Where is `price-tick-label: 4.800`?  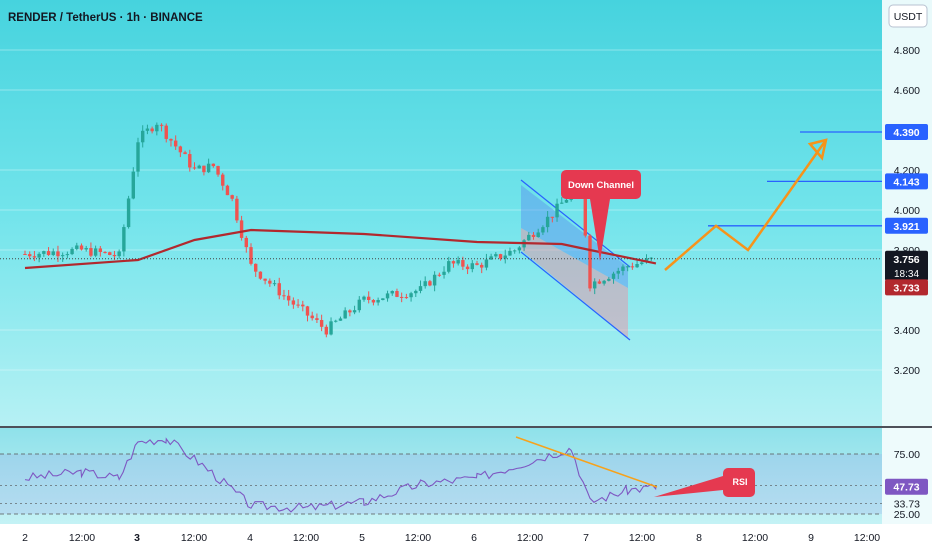
price-tick-label: 4.800 is located at coordinates (907, 51).